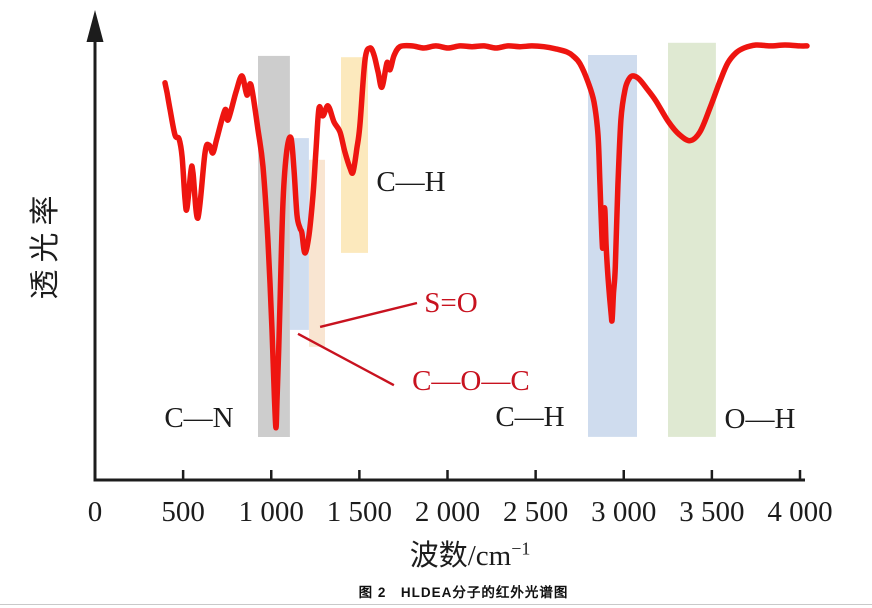  I want to click on x-axis-title: 波数/cm−1, so click(470, 553).